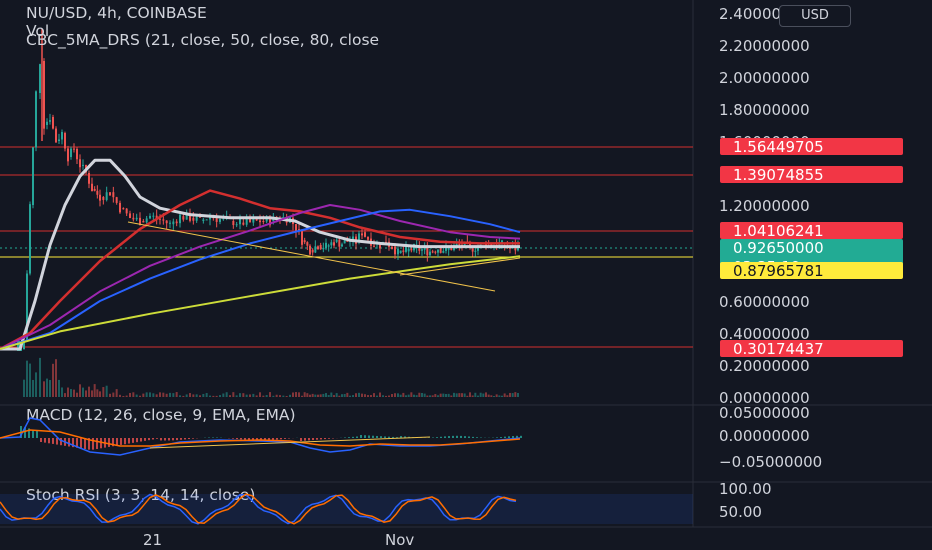 The image size is (932, 550). Describe the element at coordinates (38, 31) in the screenshot. I see `volume-legend: Vol` at that location.